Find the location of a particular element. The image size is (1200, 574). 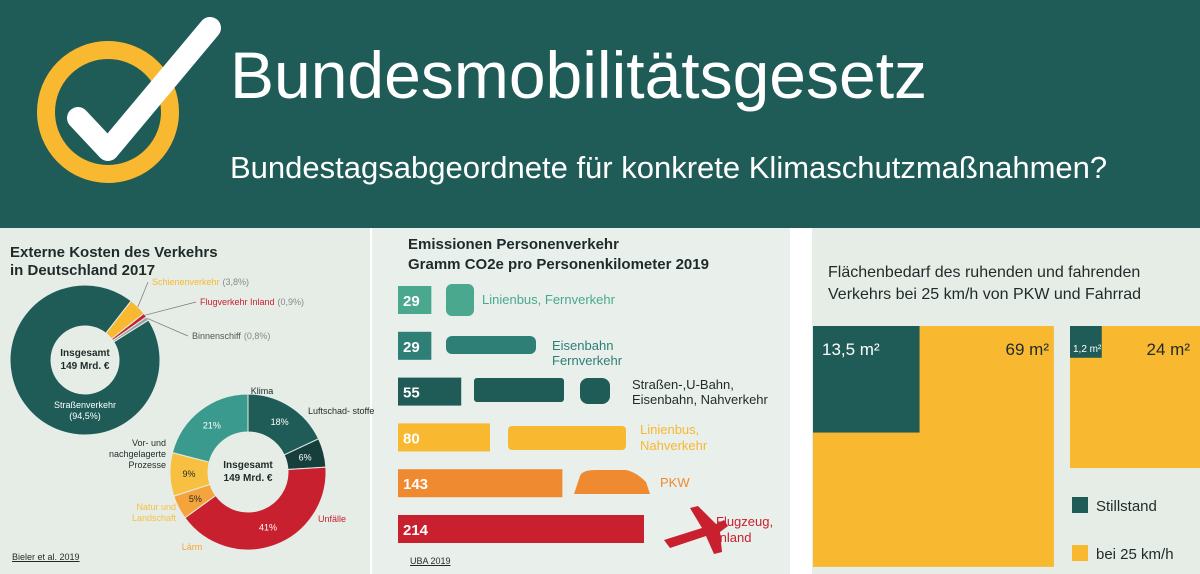

title: Bundesmobilitätsgesetz is located at coordinates (578, 75).